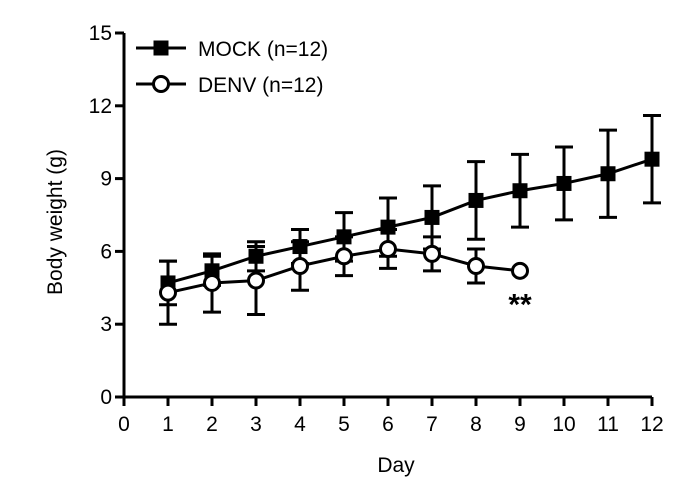 The height and width of the screenshot is (502, 700). I want to click on x-tick-label-6: 6, so click(388, 424).